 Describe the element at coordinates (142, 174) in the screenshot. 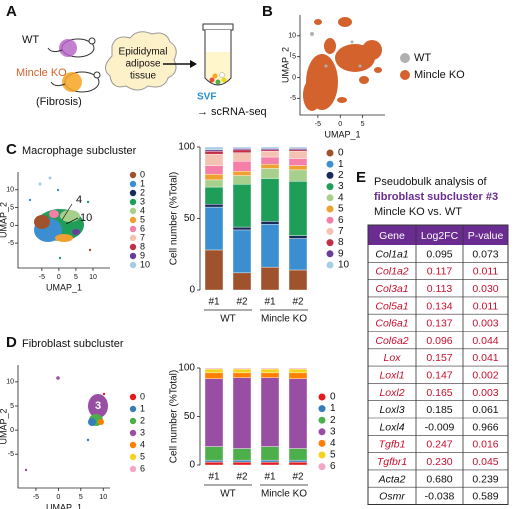

I see `legend-label: 0` at that location.